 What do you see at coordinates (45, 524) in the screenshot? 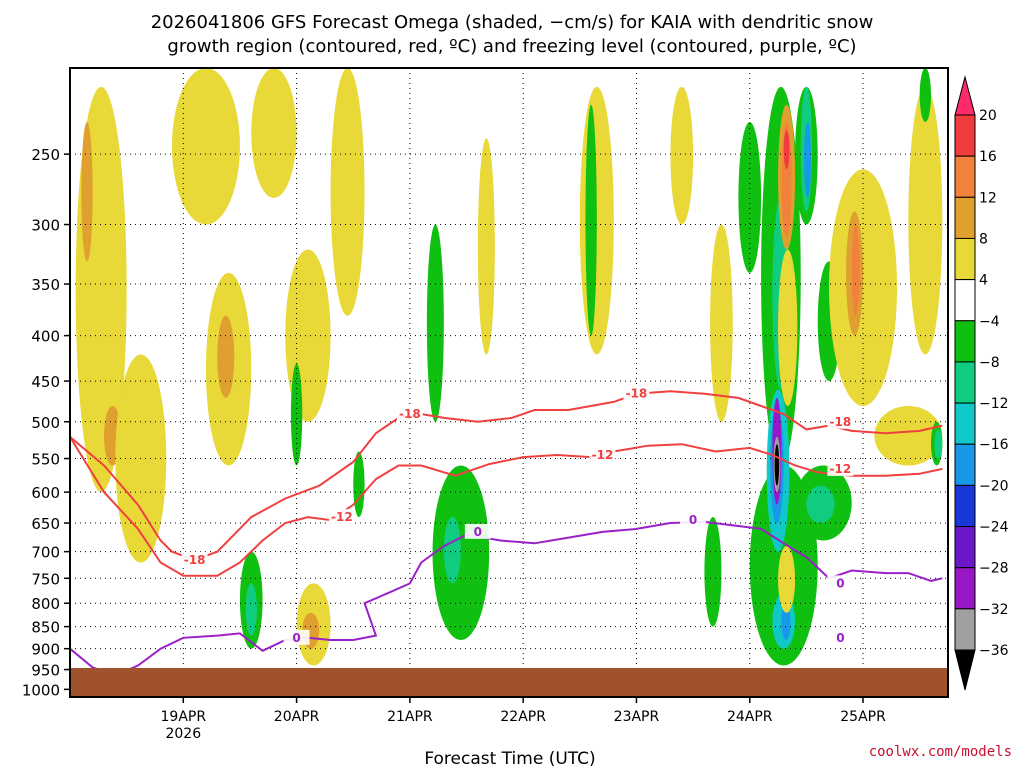
I see `y-tick-label: 650` at bounding box center [45, 524].